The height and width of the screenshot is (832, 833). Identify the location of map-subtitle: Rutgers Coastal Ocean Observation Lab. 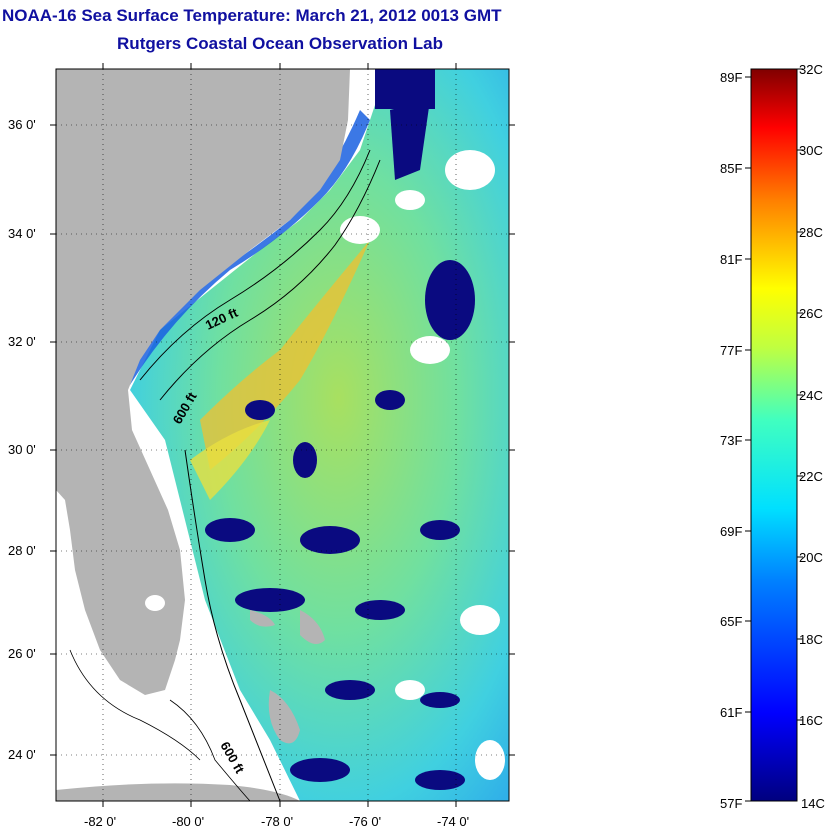
(280, 43).